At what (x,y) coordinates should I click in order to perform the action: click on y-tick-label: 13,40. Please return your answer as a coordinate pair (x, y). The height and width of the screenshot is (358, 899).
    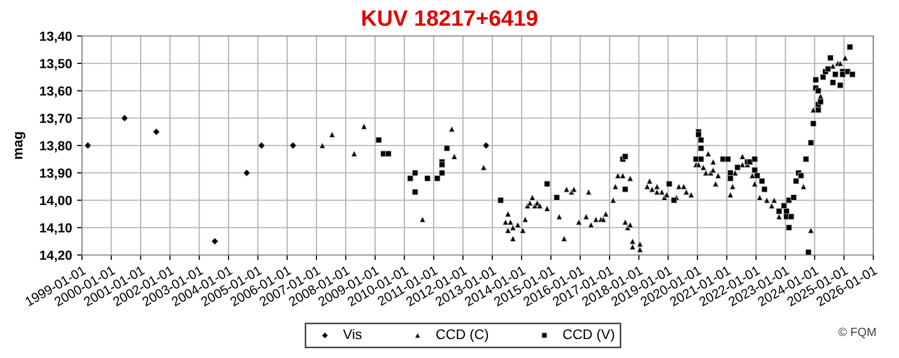
    Looking at the image, I should click on (56, 37).